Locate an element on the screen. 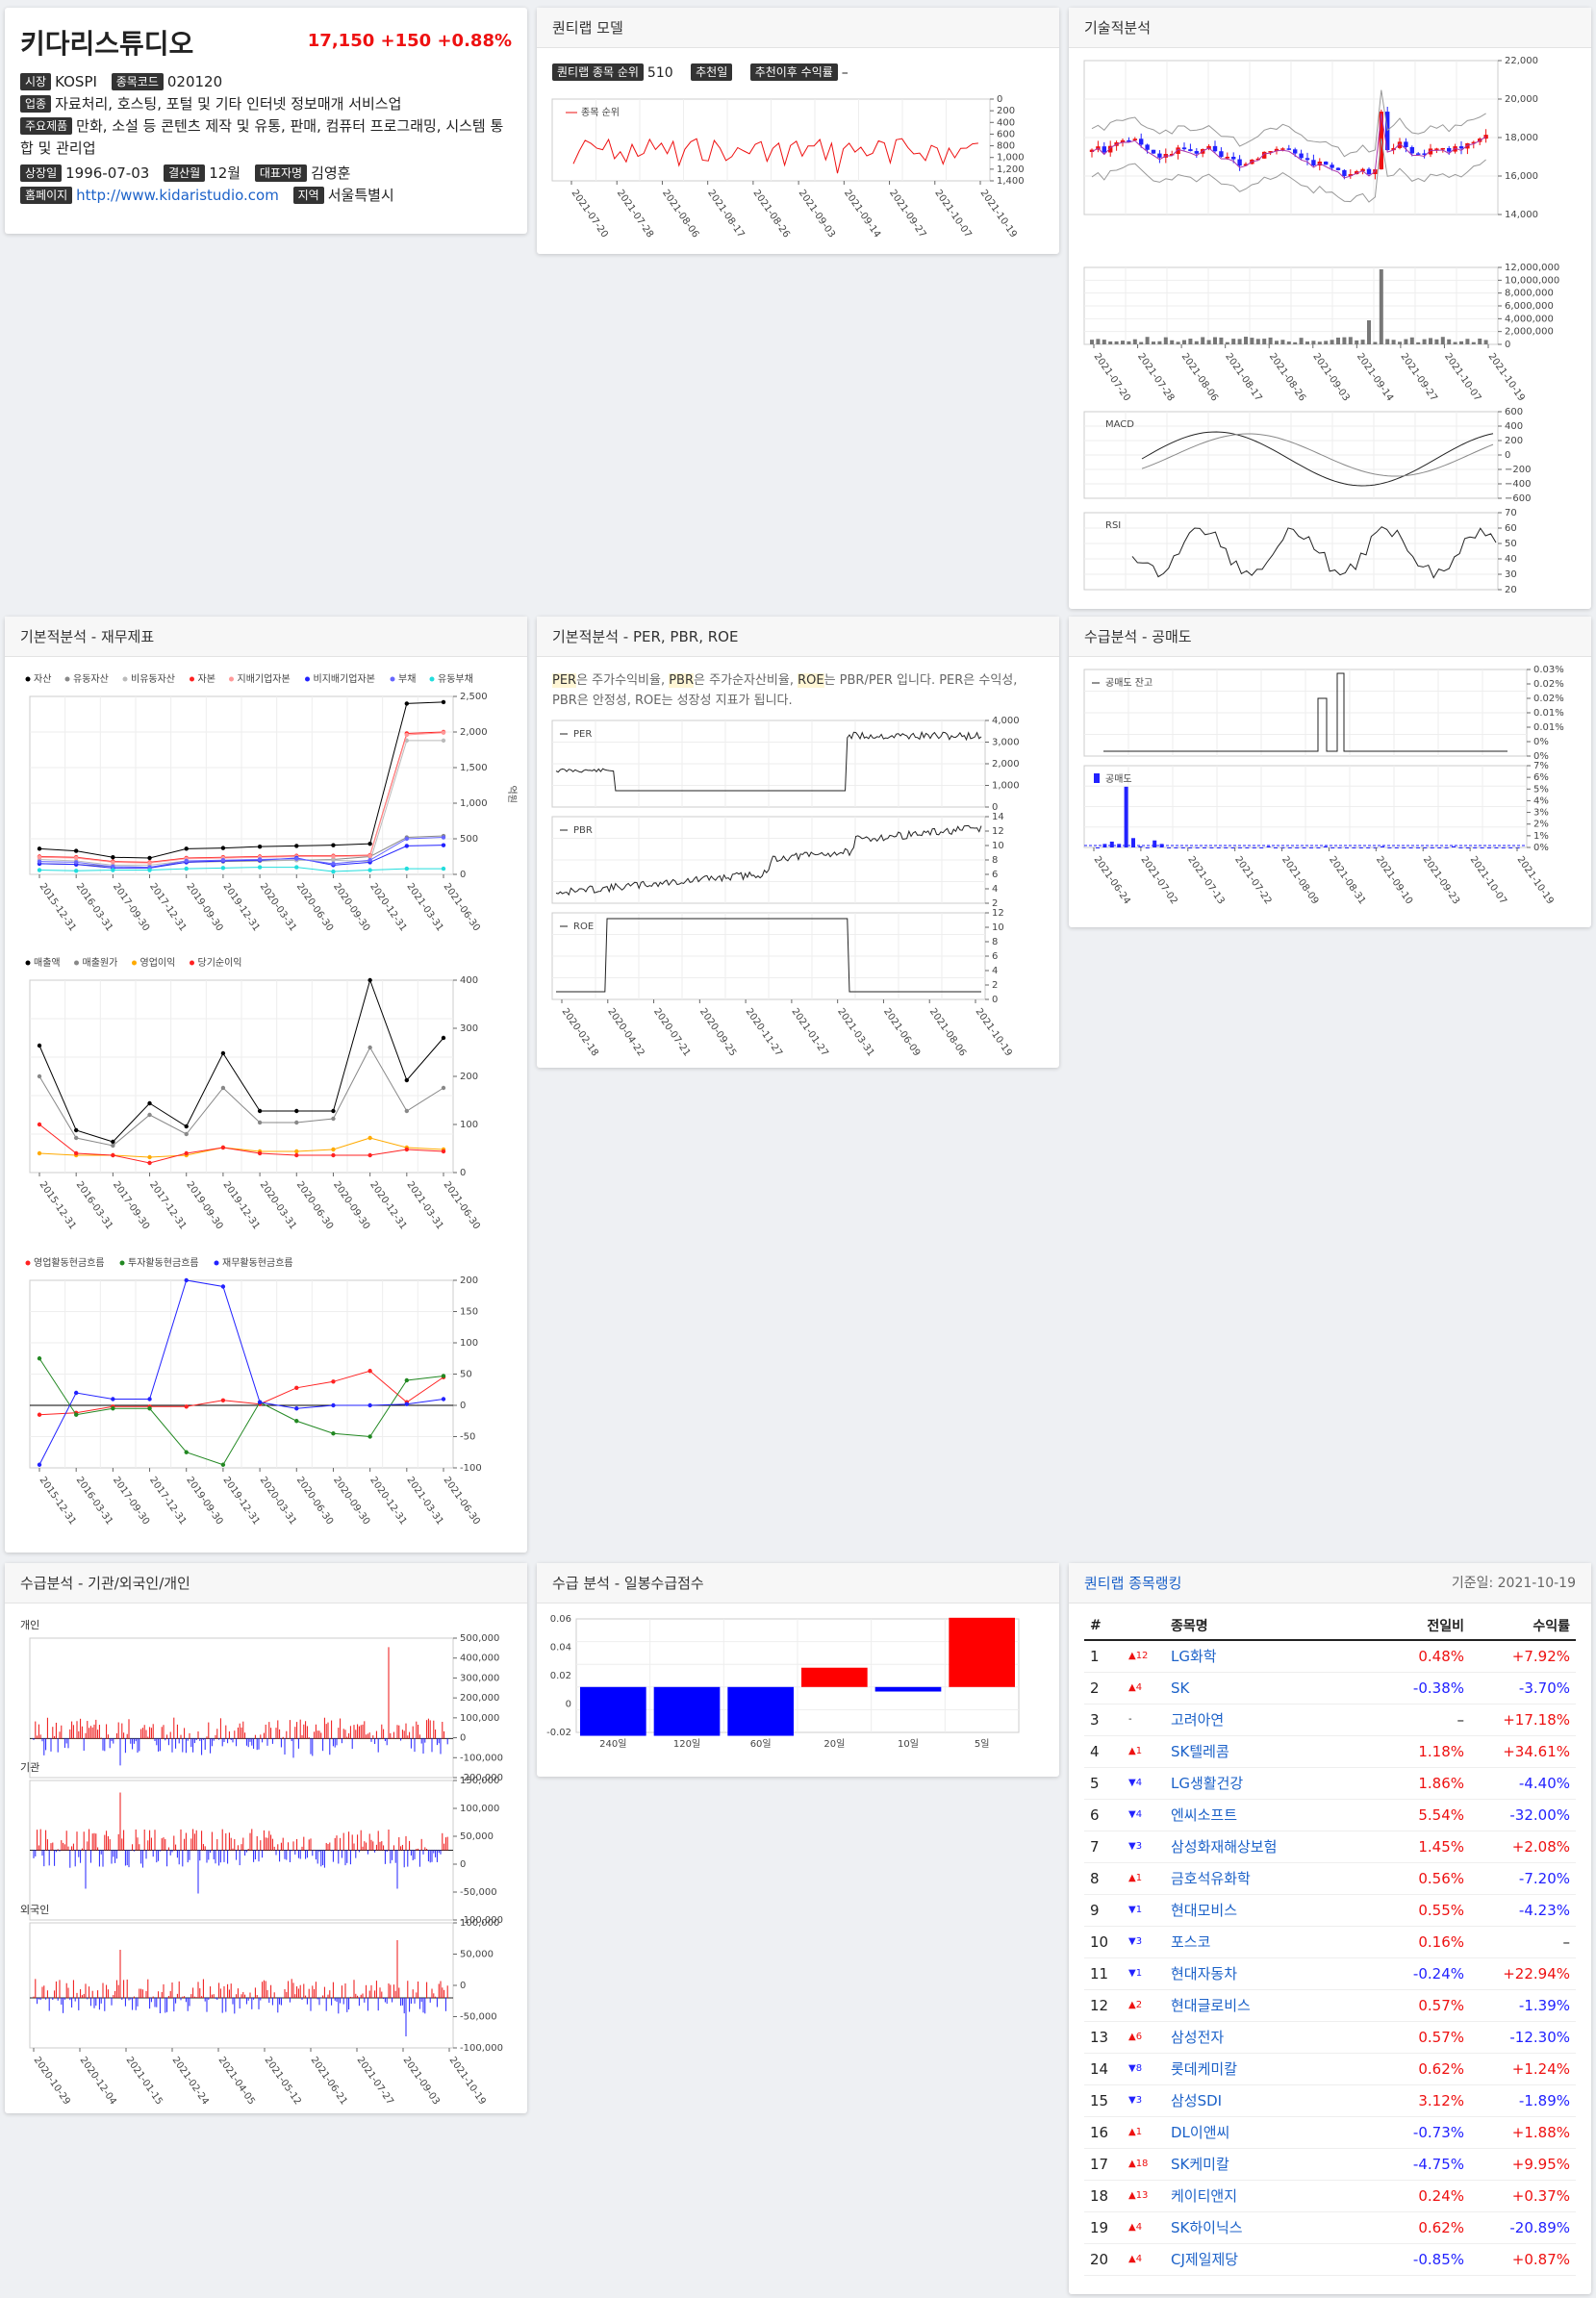 This screenshot has height=2298, width=1596. stock-link: 현대글로비스 is located at coordinates (1269, 2005).